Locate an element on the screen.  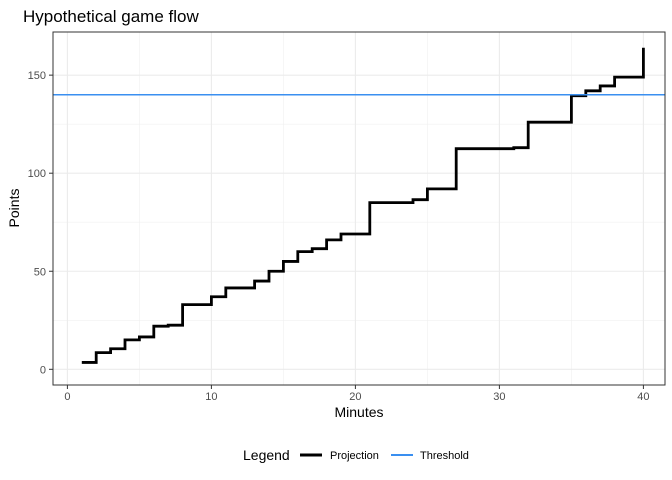
x-tick-label: 20 is located at coordinates (355, 397).